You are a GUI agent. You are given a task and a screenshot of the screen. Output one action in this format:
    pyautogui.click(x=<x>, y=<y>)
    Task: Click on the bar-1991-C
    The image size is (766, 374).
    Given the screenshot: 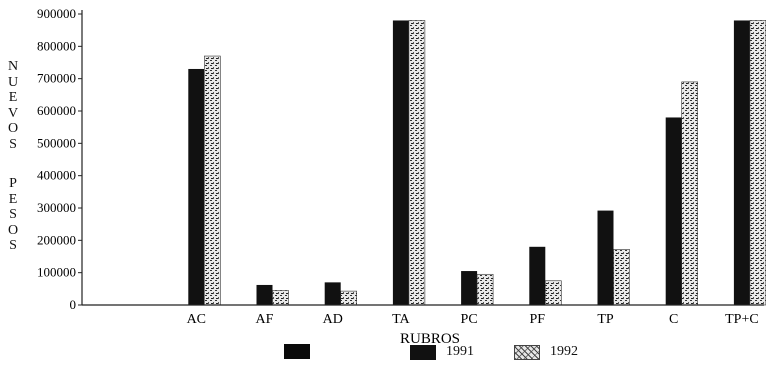 What is the action you would take?
    pyautogui.click(x=673, y=211)
    